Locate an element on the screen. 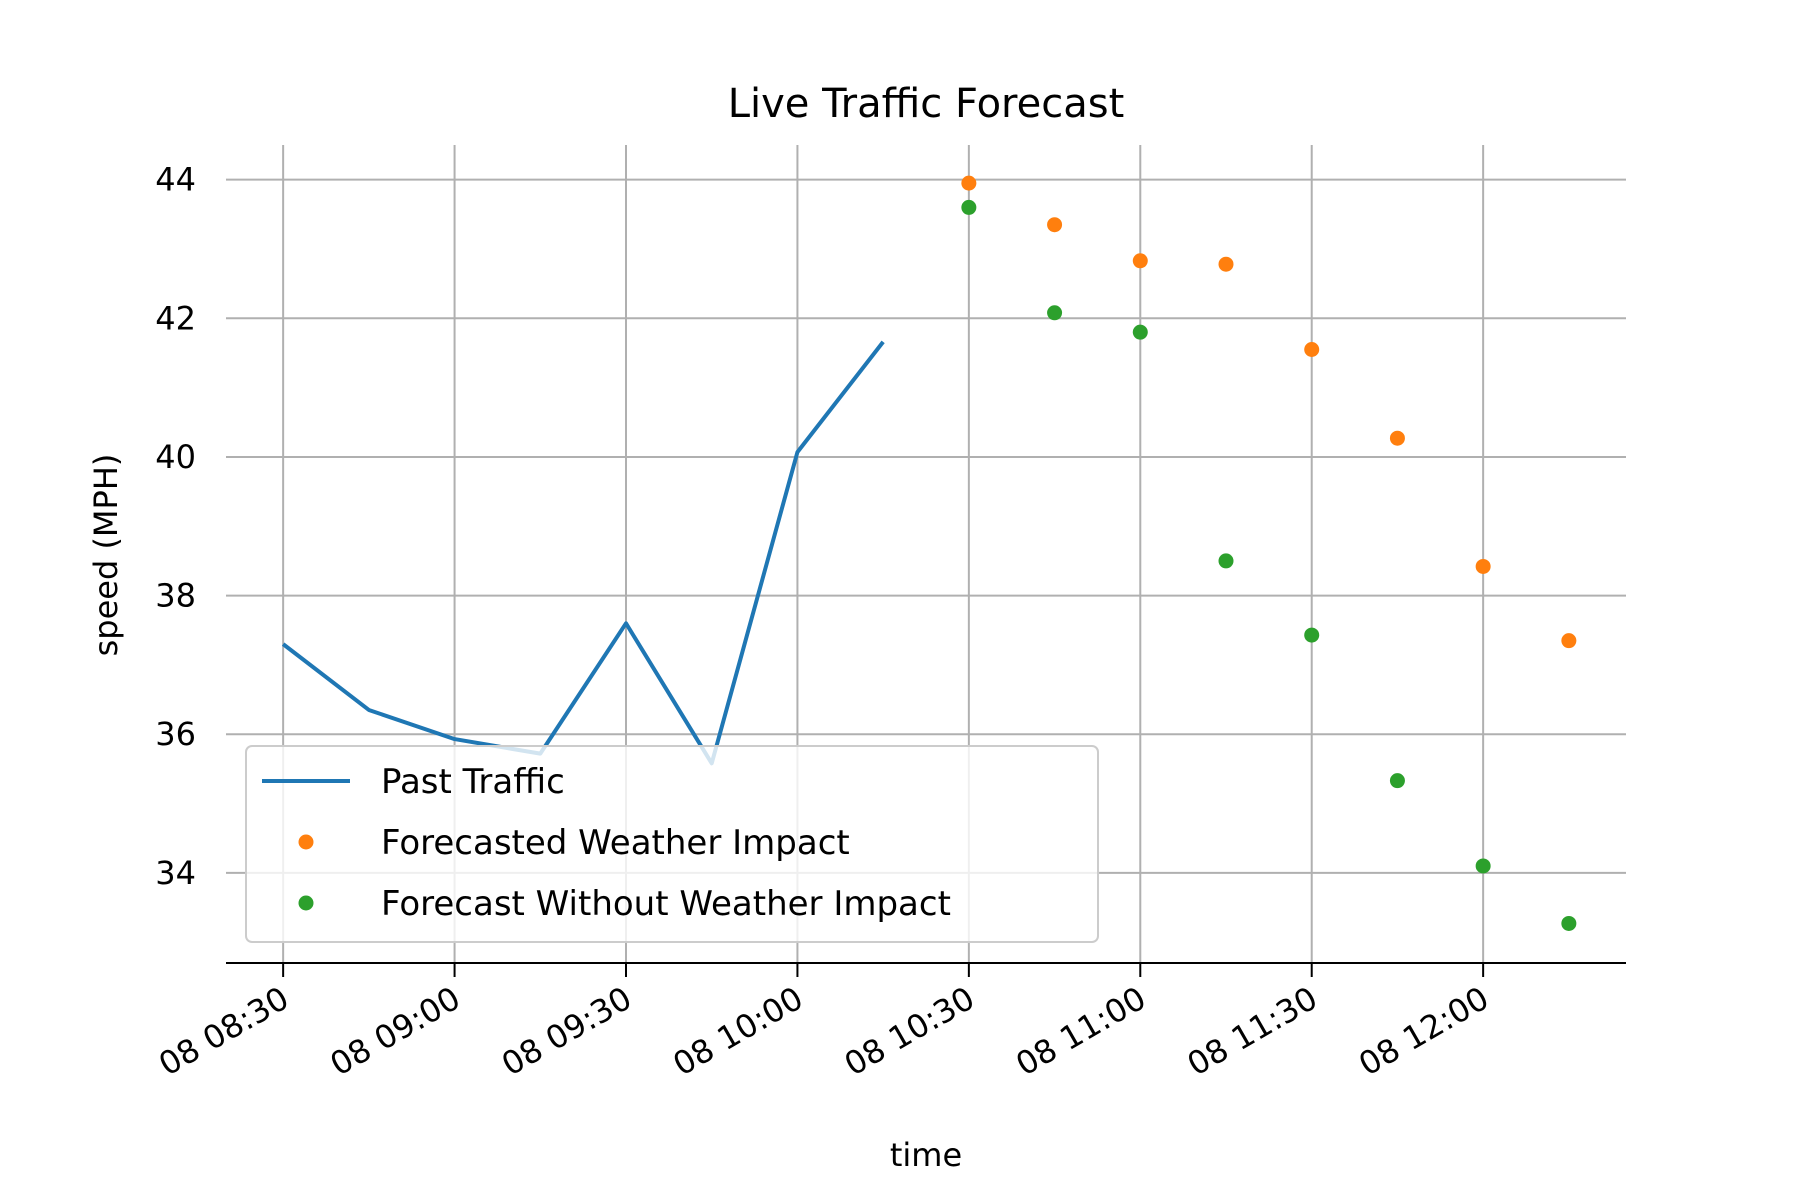 The image size is (1800, 1200). x-tick-label: 08 10:00 is located at coordinates (737, 1031).